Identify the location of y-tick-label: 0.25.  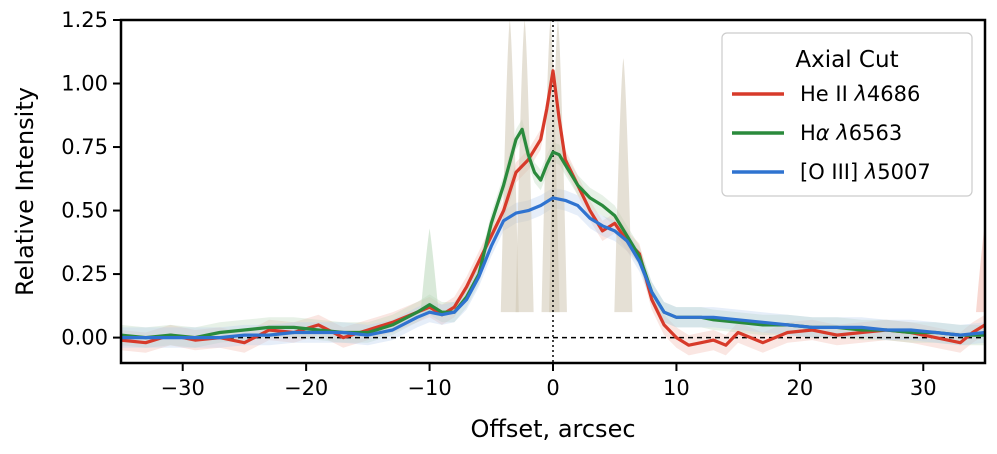
(84, 274).